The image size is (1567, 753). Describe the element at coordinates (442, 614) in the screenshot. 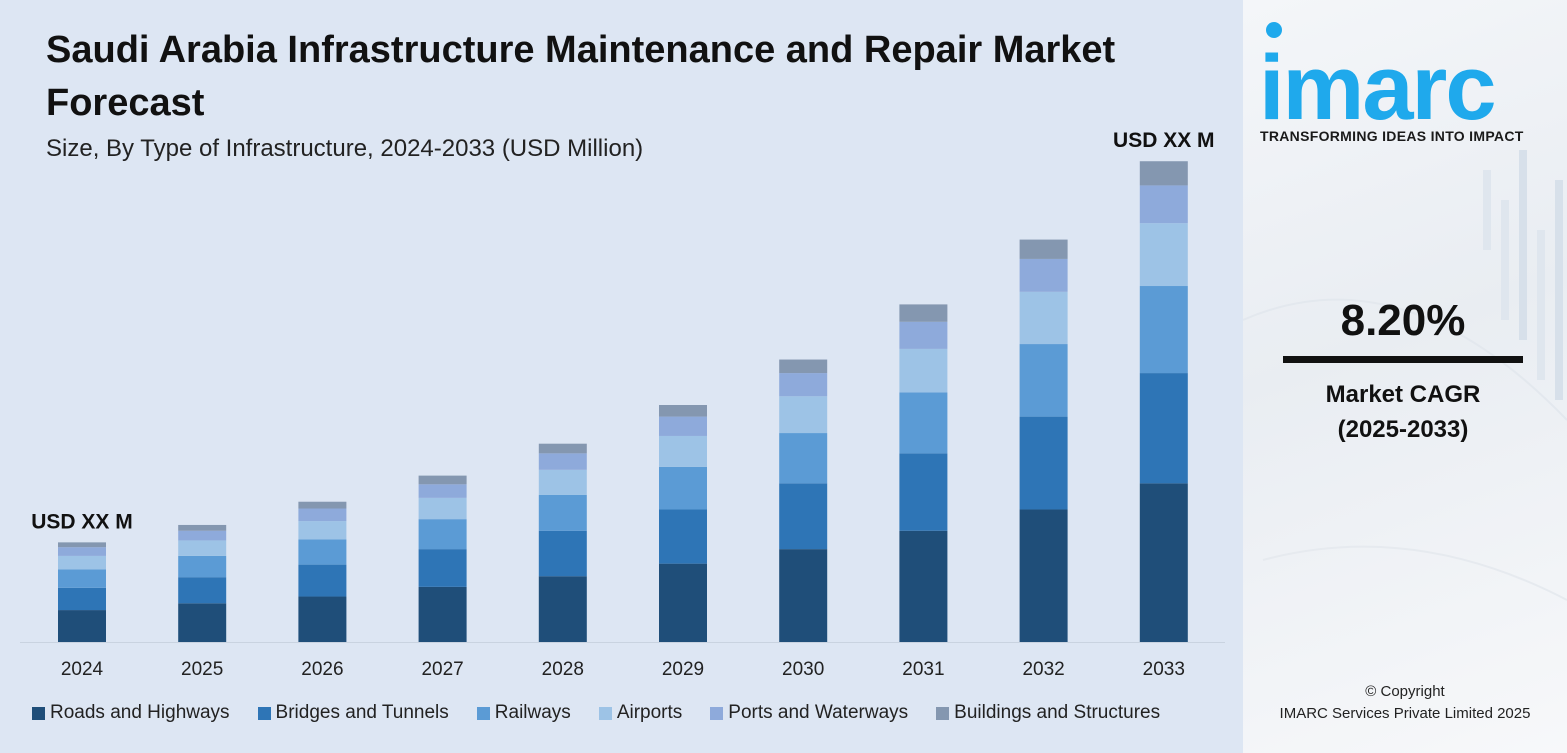

I see `bar-segment-2027-roads-and-highways` at that location.